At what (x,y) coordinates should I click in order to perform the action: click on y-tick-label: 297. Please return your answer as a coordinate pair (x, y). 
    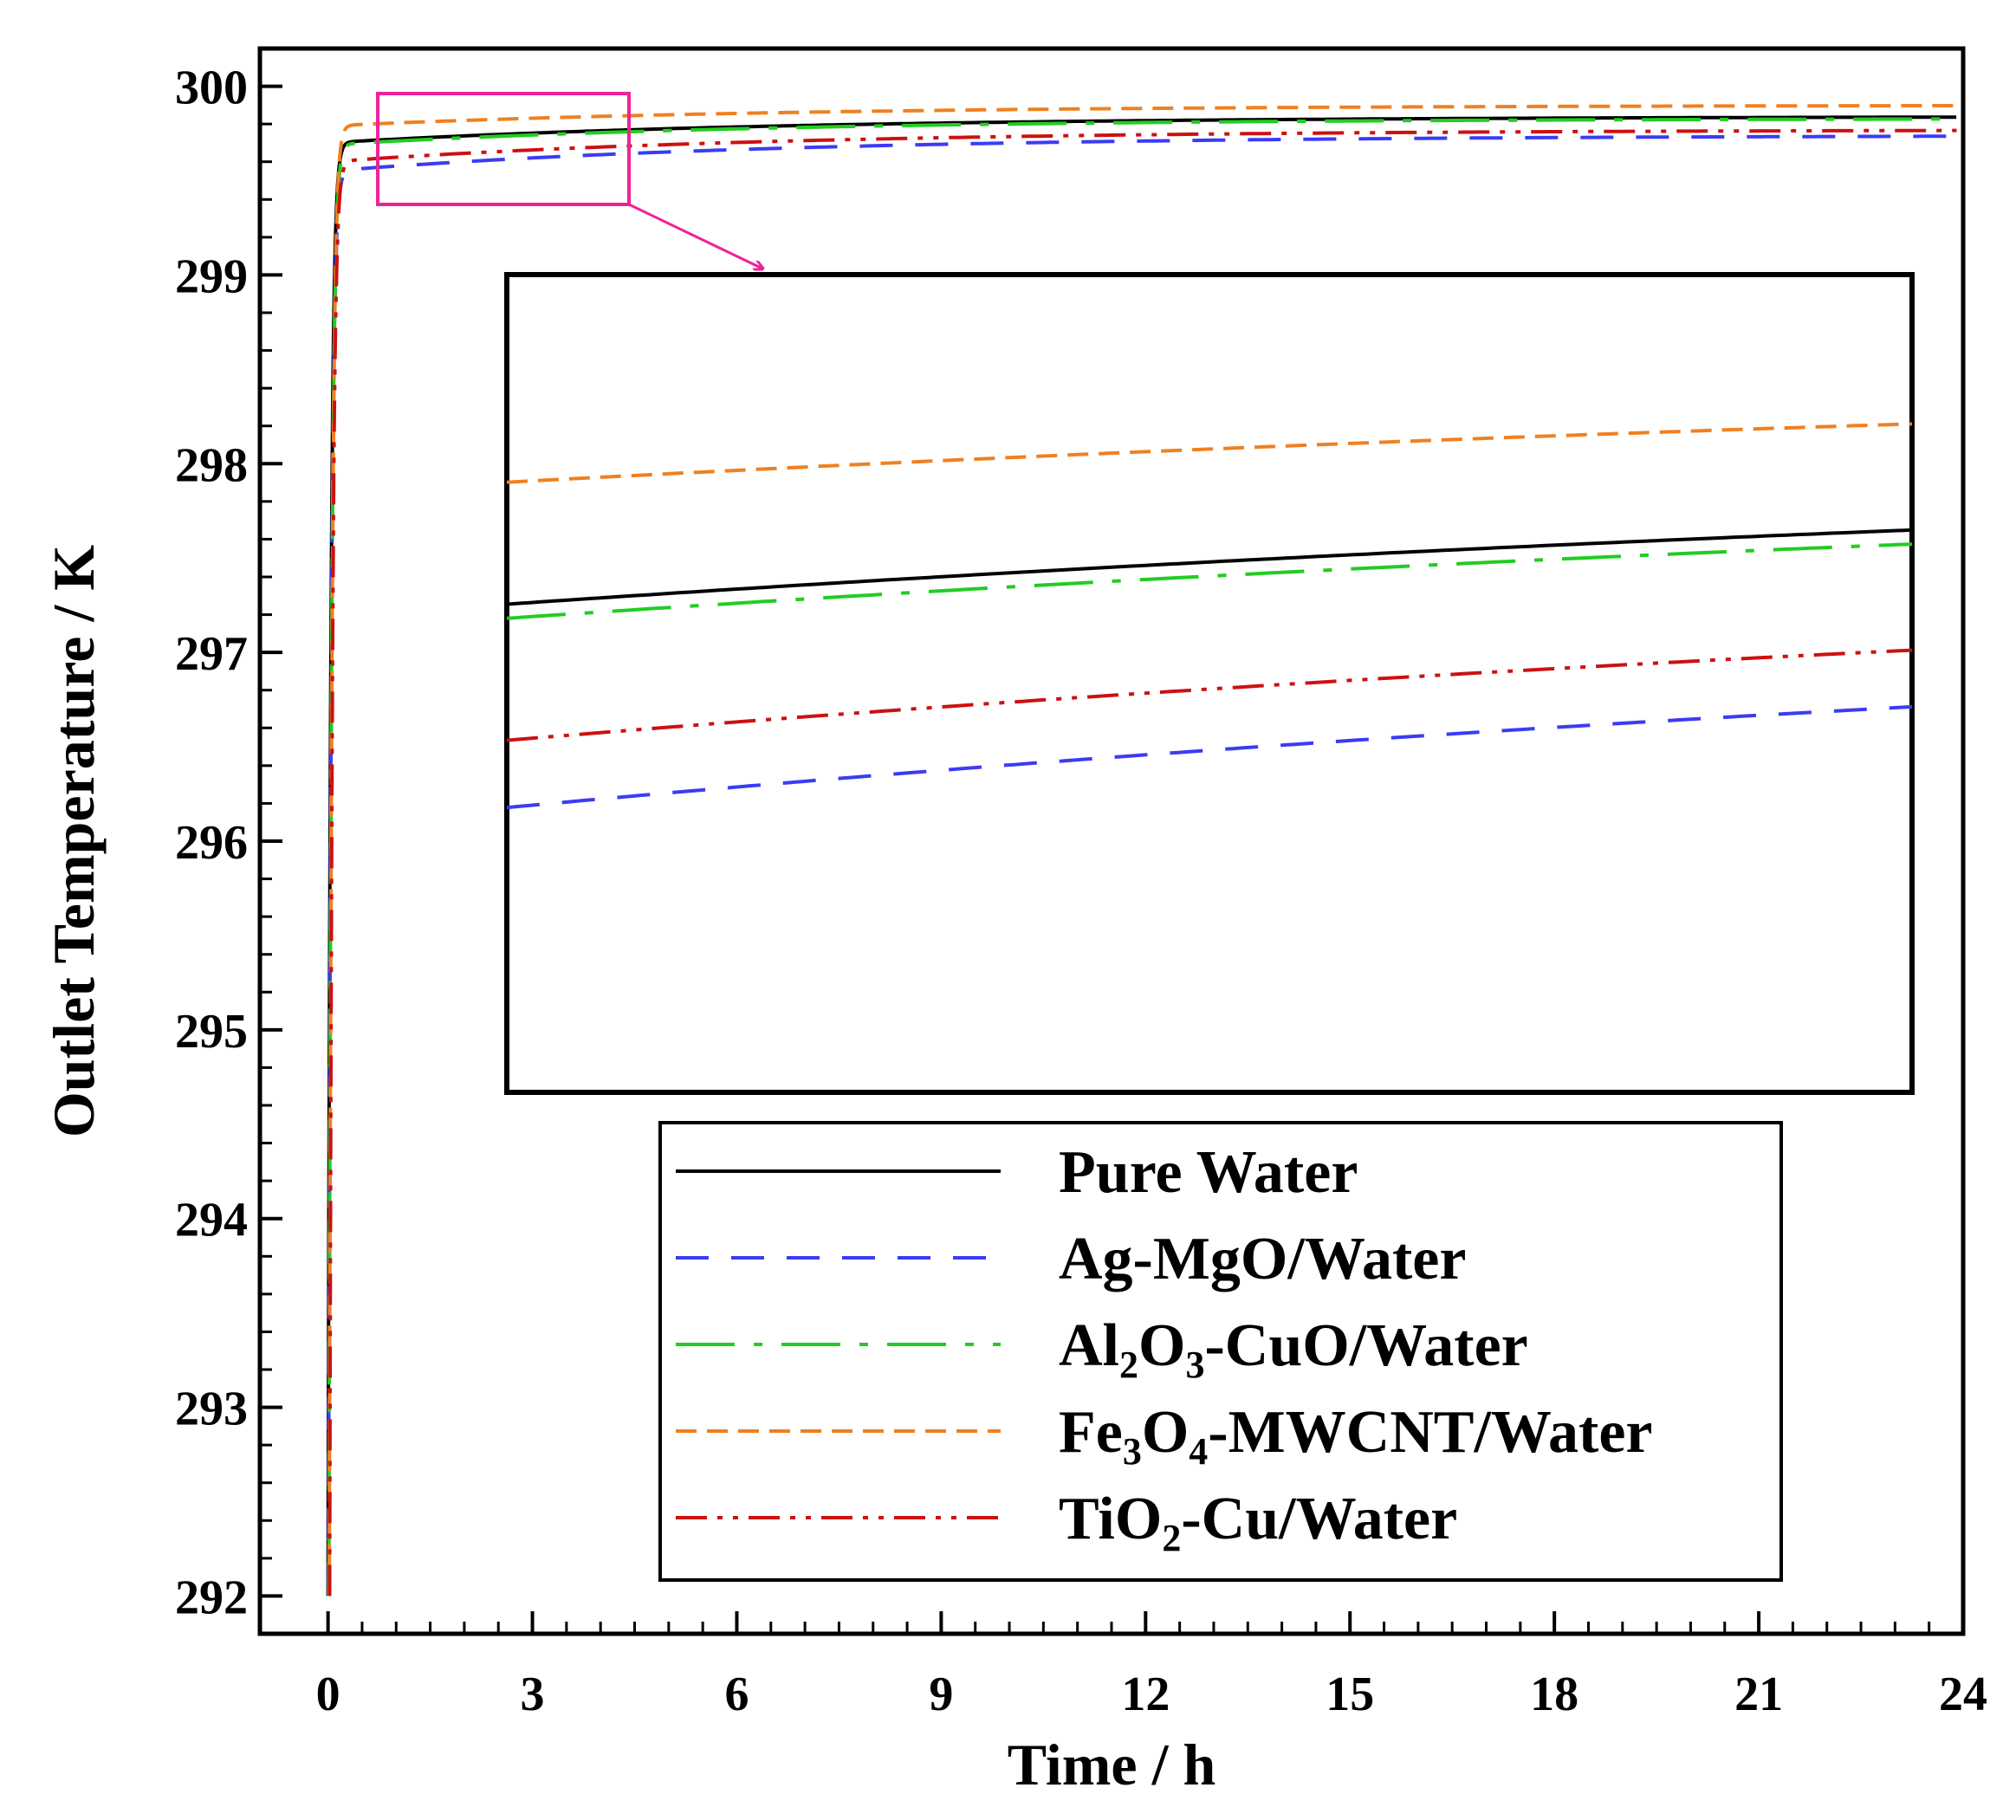
    Looking at the image, I should click on (211, 654).